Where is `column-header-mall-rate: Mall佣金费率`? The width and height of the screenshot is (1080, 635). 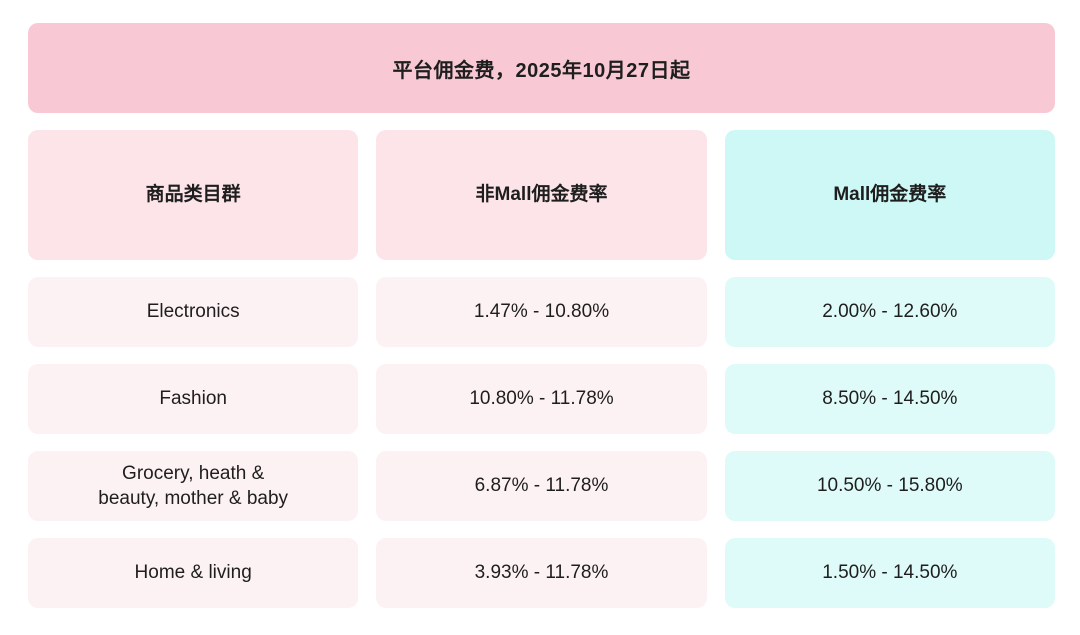
column-header-mall-rate: Mall佣金费率 is located at coordinates (889, 195).